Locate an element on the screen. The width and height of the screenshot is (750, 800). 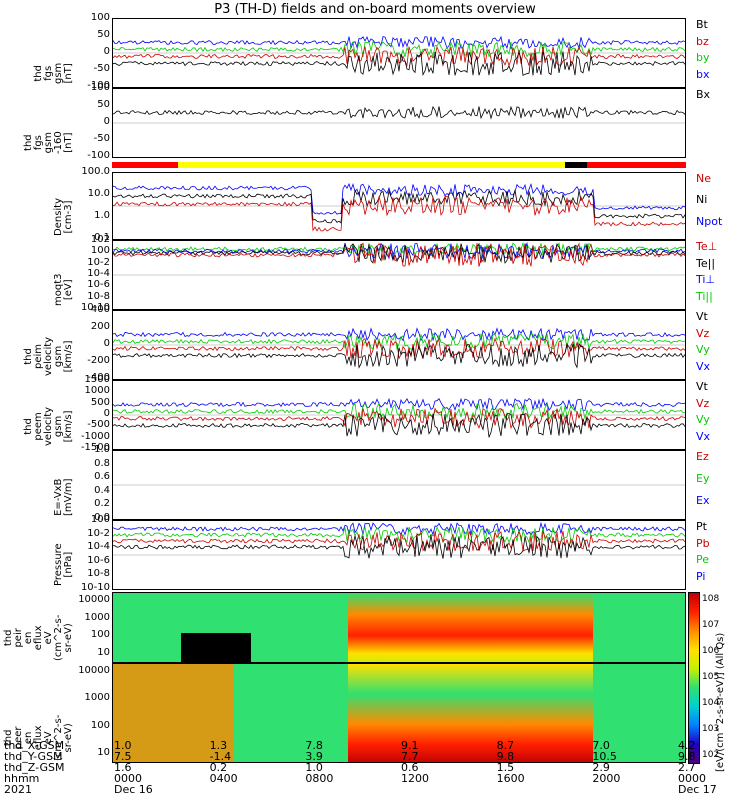
panel-3-ylabel: Density [cm-3] is located at coordinates (63, 216).